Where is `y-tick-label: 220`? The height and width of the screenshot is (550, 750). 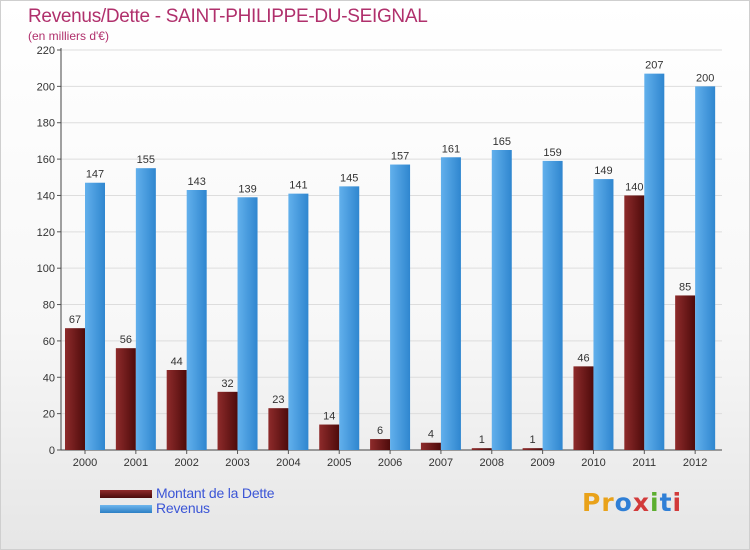
y-tick-label: 220 is located at coordinates (46, 51).